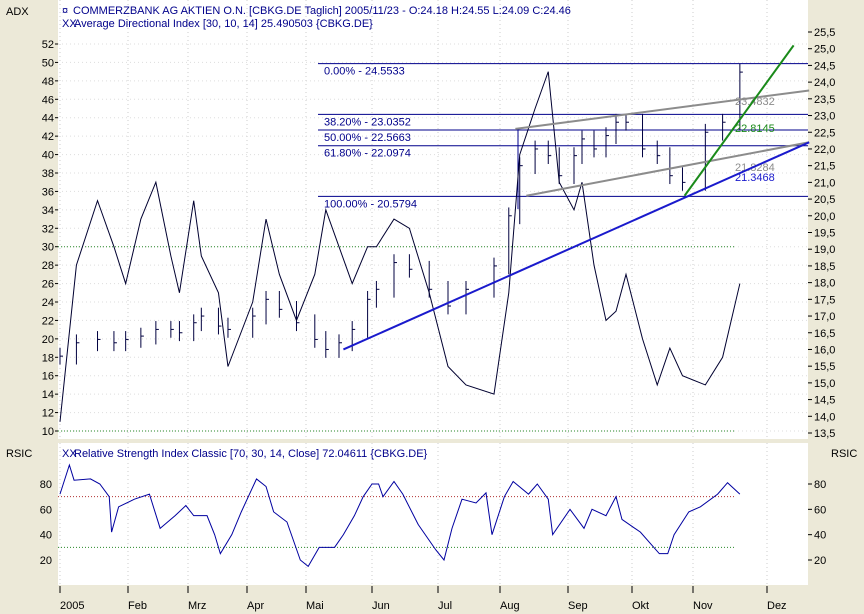 The image size is (864, 614). What do you see at coordinates (640, 606) in the screenshot?
I see `x-tick-label: Okt` at bounding box center [640, 606].